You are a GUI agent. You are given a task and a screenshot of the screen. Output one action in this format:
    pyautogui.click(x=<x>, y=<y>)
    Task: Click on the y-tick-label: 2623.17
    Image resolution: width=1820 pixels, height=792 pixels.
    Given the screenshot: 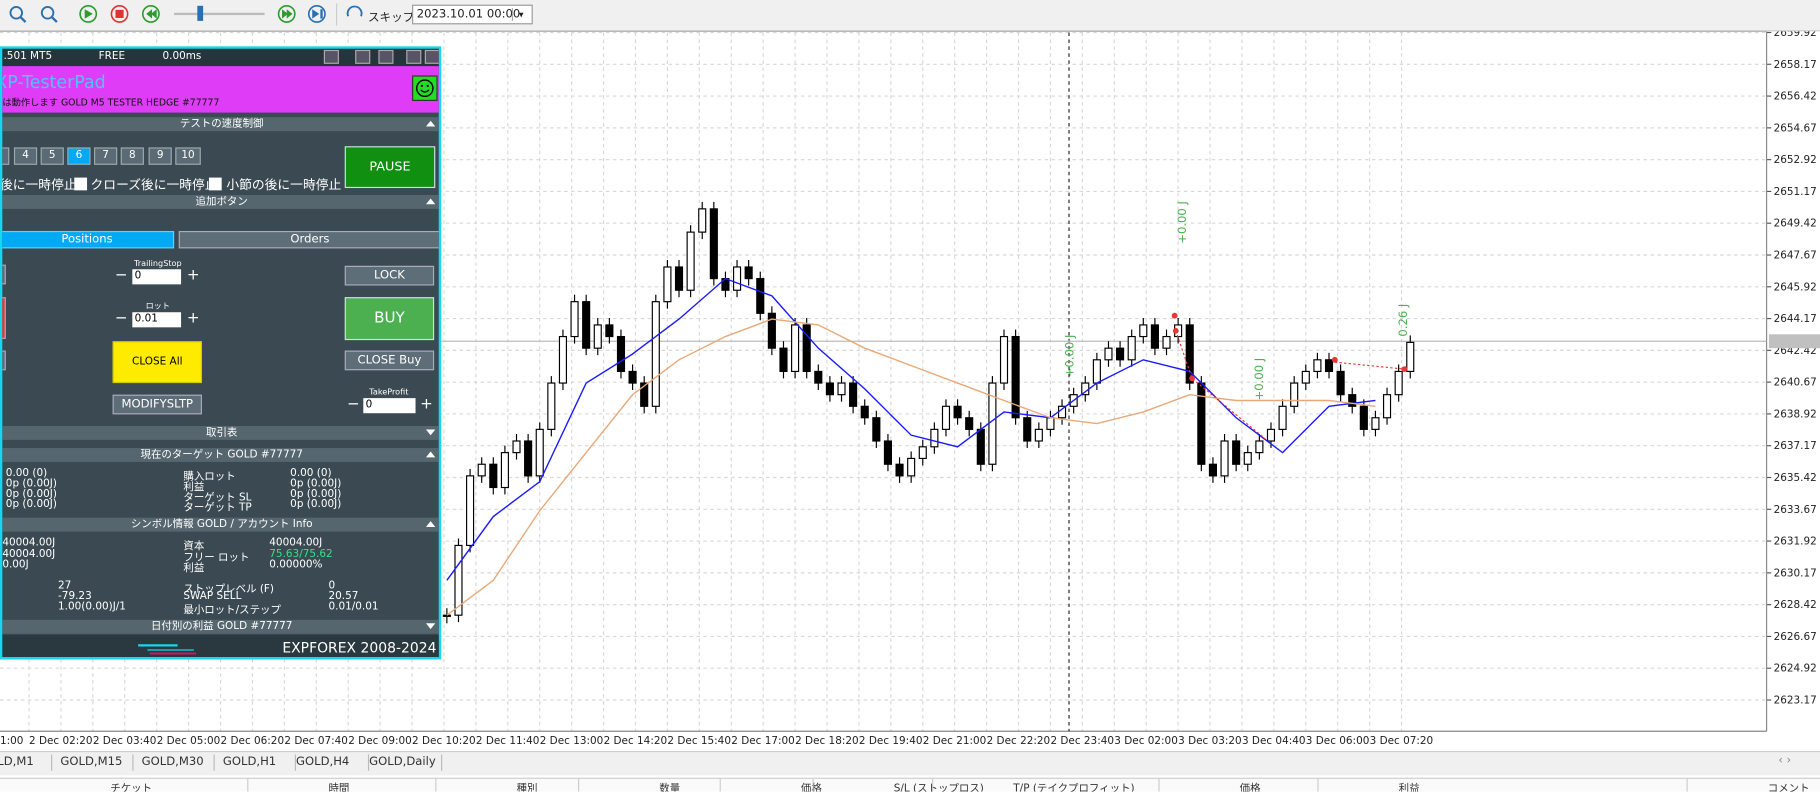 What is the action you would take?
    pyautogui.click(x=1795, y=700)
    